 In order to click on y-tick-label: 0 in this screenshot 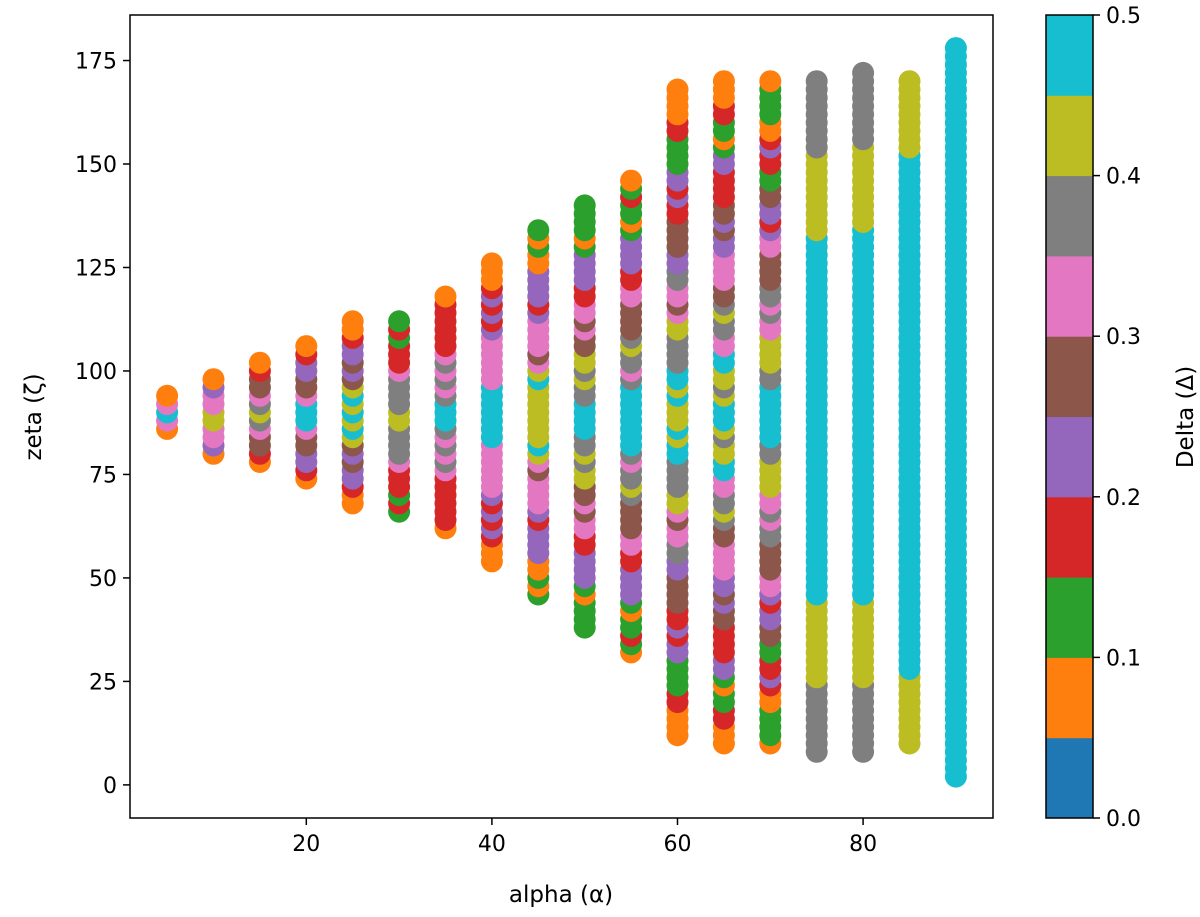, I will do `click(110, 786)`.